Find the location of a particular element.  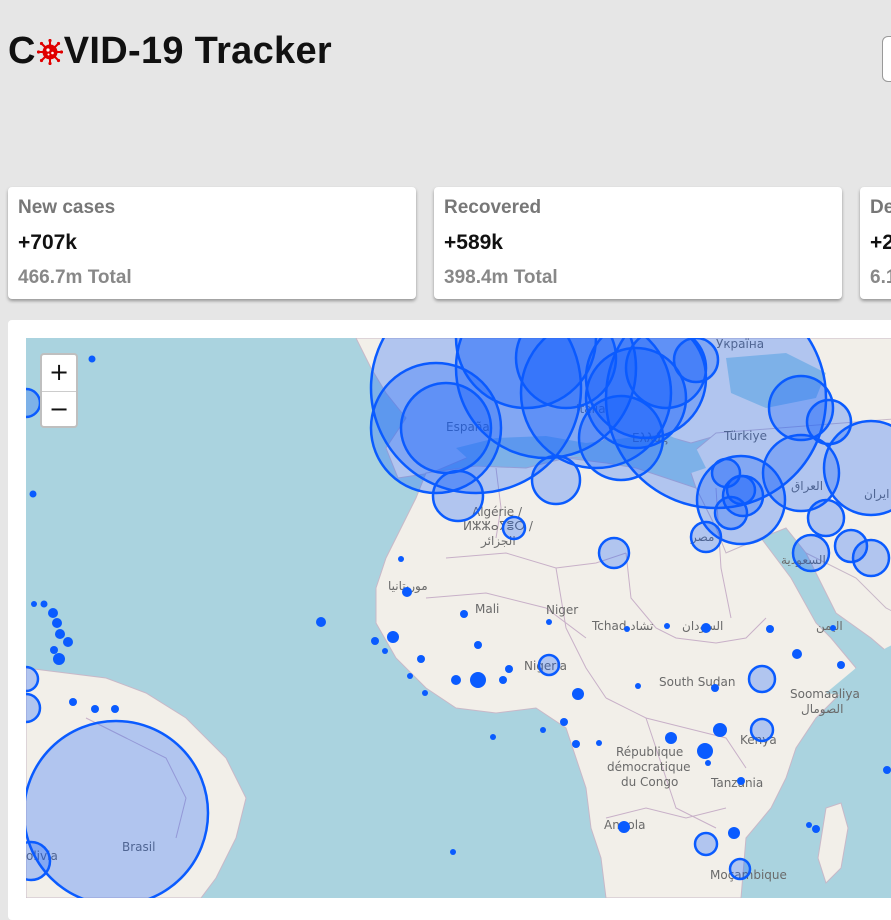

circle-uae is located at coordinates (871, 558).